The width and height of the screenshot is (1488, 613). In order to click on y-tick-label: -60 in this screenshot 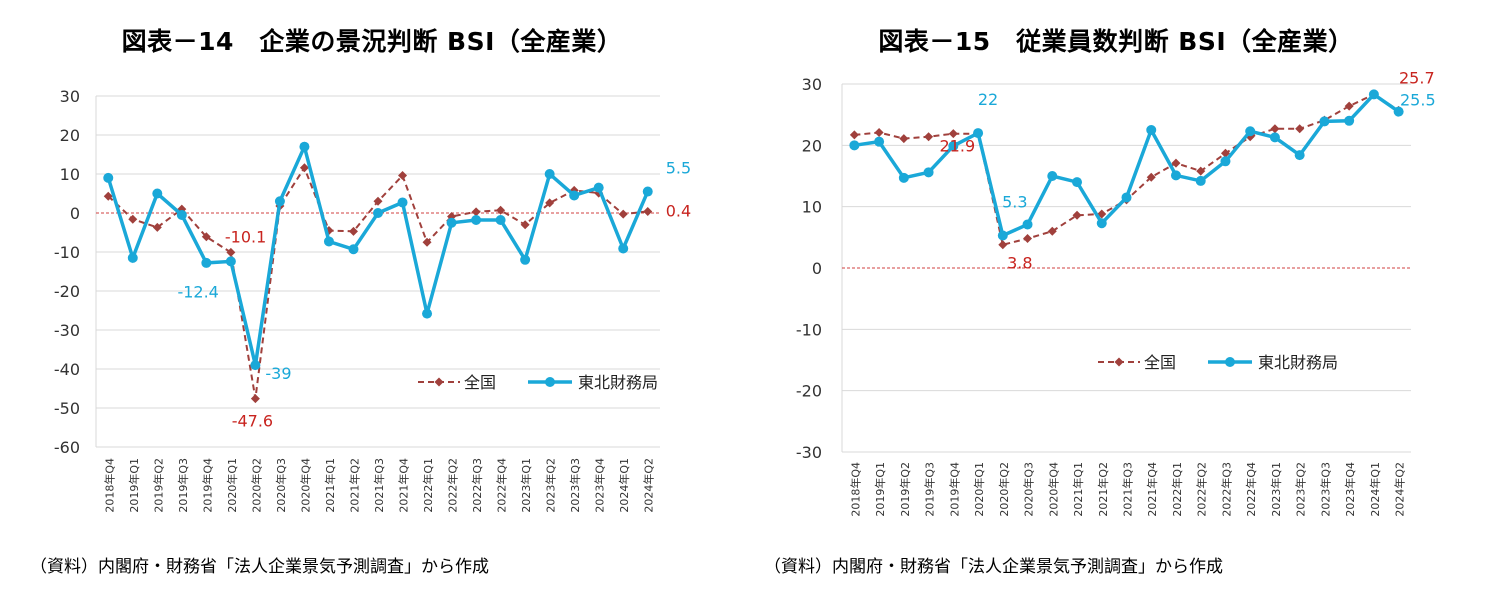, I will do `click(67, 447)`.